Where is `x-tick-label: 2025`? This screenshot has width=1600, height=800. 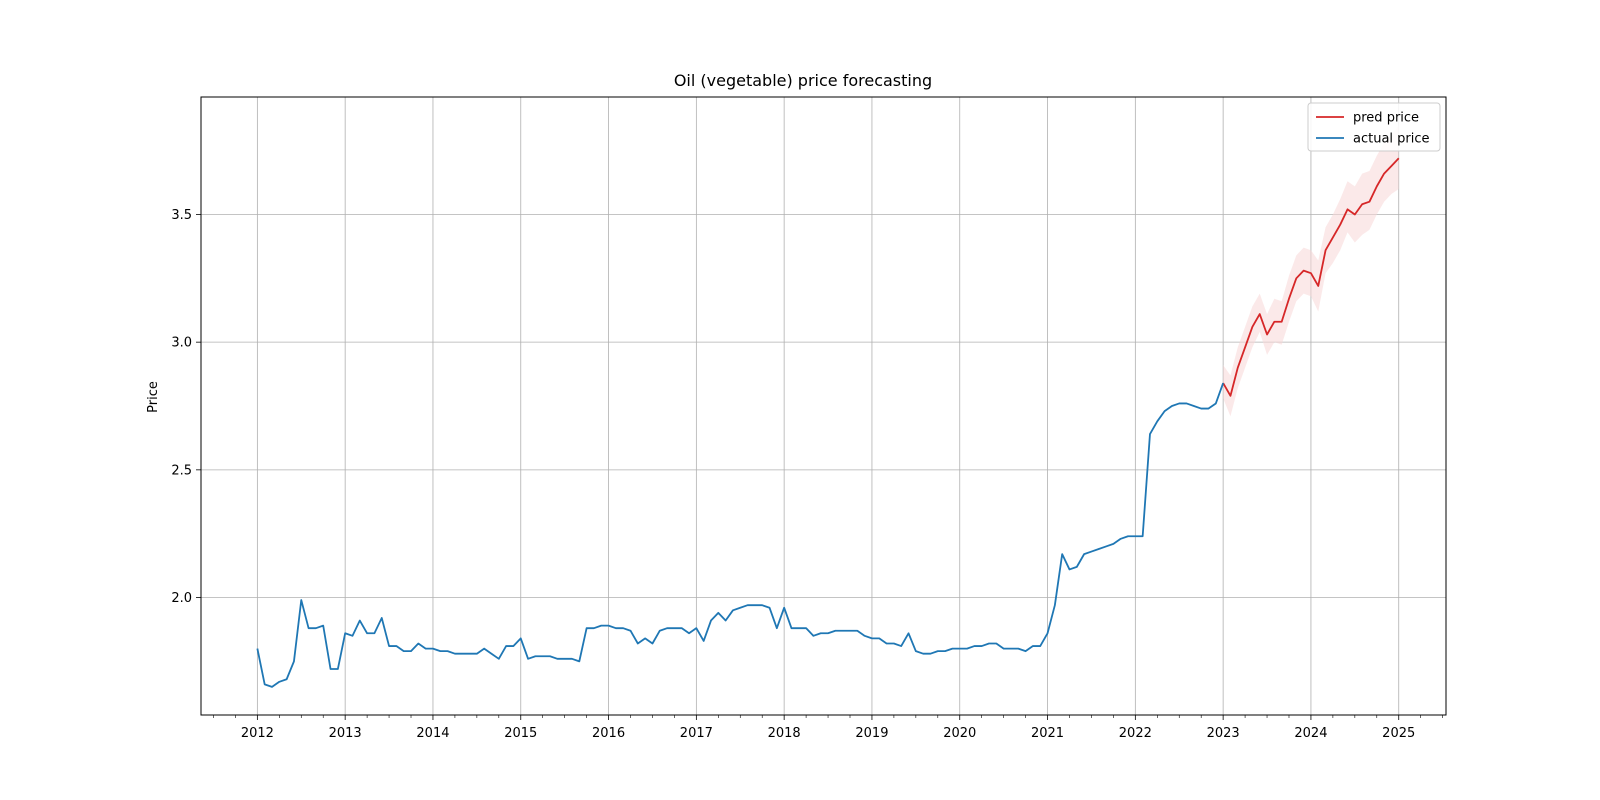
x-tick-label: 2025 is located at coordinates (1398, 733).